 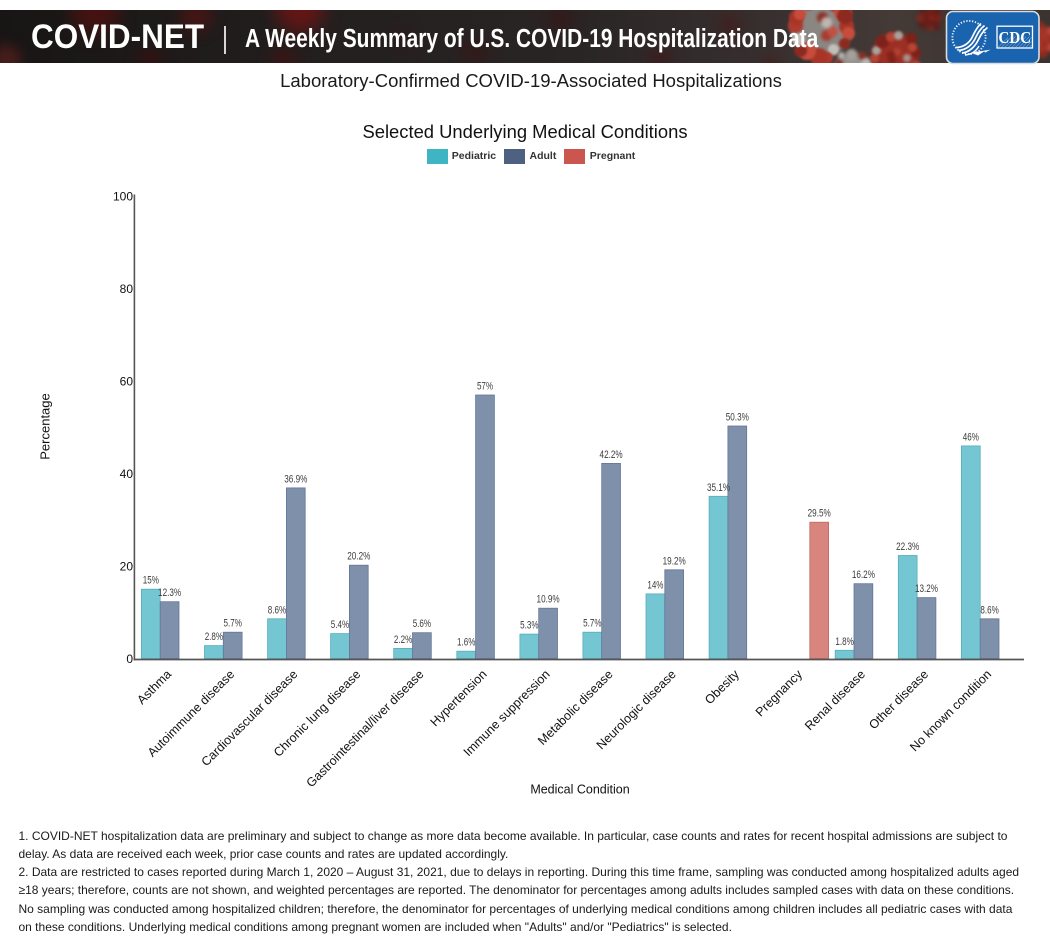 What do you see at coordinates (151, 581) in the screenshot?
I see `svg-text: 15%` at bounding box center [151, 581].